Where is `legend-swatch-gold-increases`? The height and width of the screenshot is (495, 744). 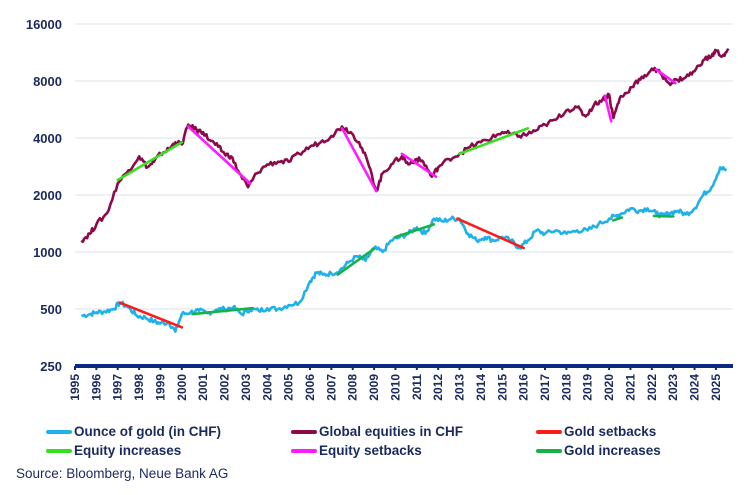
legend-swatch-gold-increases is located at coordinates (549, 450).